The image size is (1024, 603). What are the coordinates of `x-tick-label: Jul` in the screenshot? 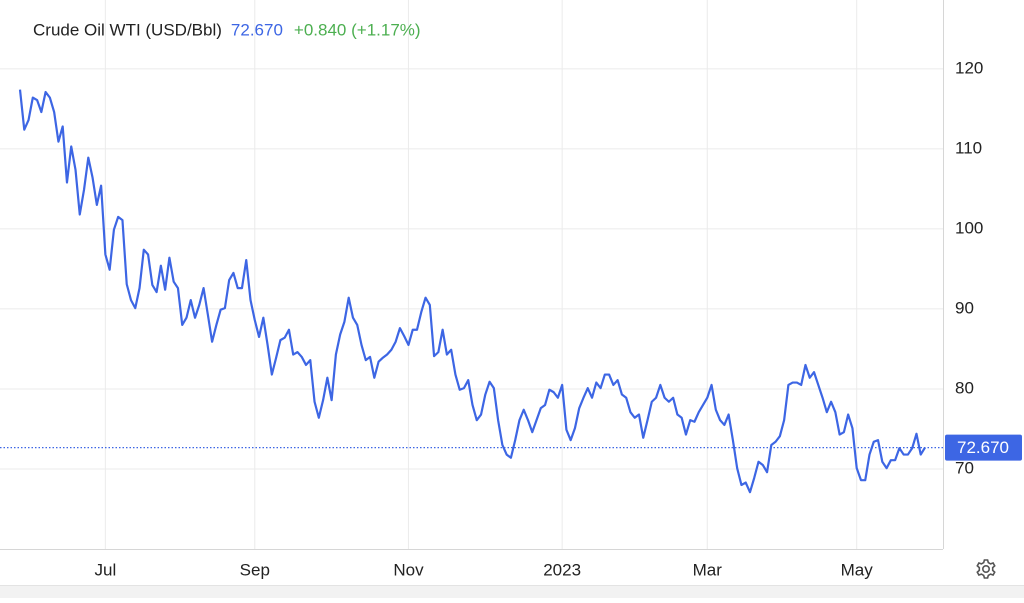 It's located at (106, 569).